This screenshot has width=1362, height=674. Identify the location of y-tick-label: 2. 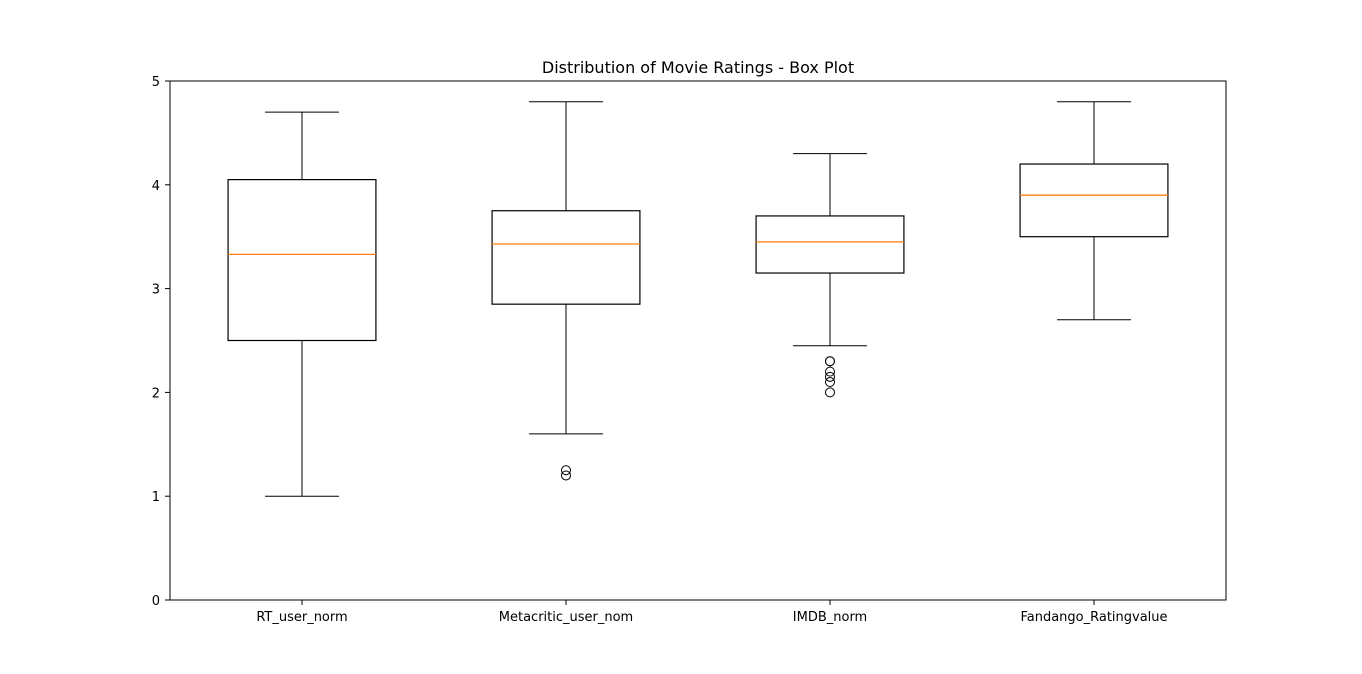
(156, 393).